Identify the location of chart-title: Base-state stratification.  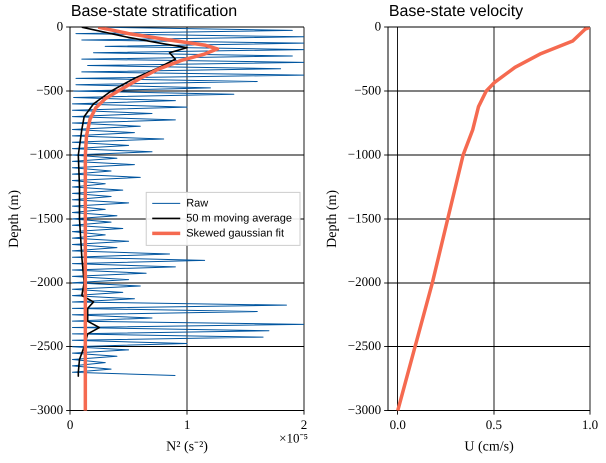
(154, 11).